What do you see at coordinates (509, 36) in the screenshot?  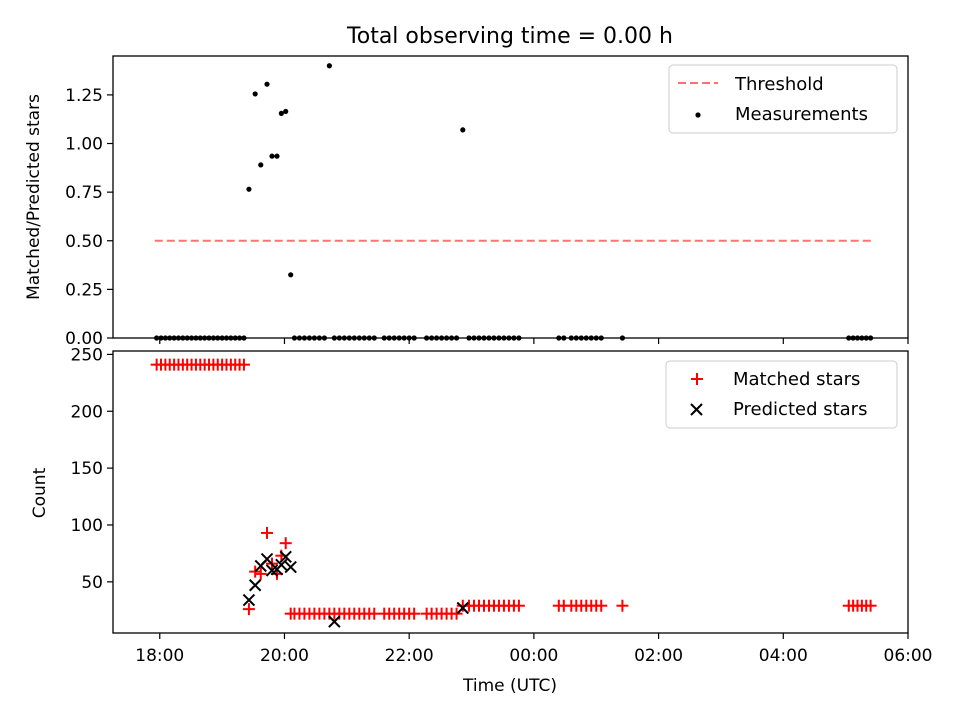 I see `figure-title: Total observing time = 0.00 h` at bounding box center [509, 36].